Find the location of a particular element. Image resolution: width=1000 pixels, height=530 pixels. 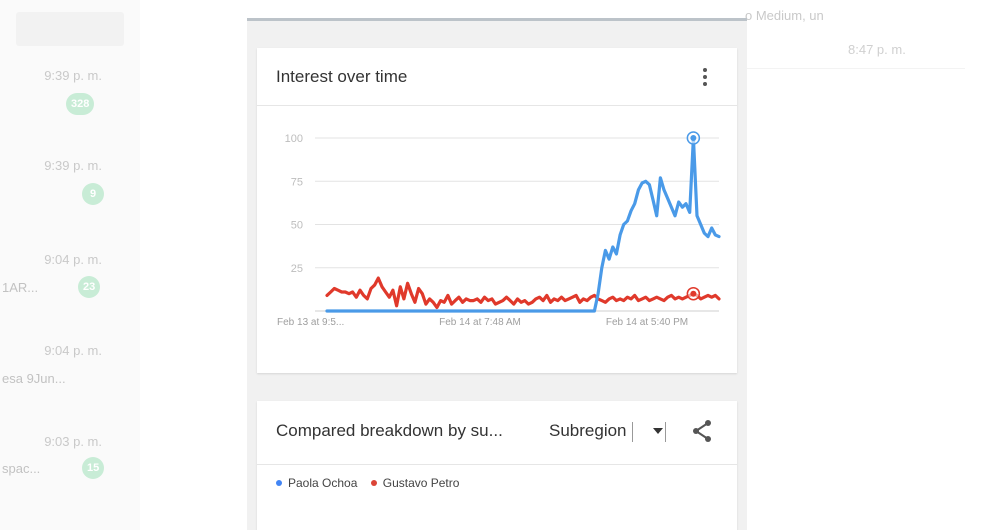

series-line-gustavo-petro is located at coordinates (523, 293).